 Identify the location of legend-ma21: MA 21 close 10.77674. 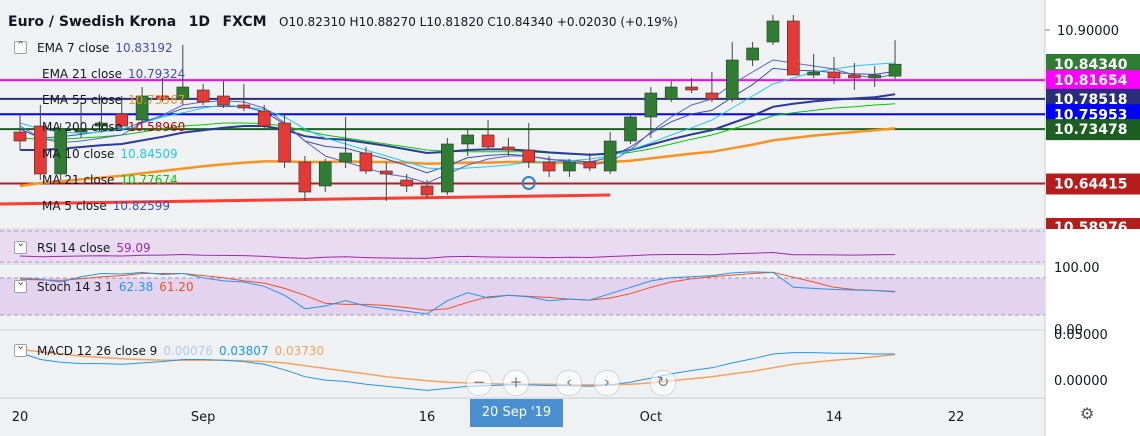
(110, 180).